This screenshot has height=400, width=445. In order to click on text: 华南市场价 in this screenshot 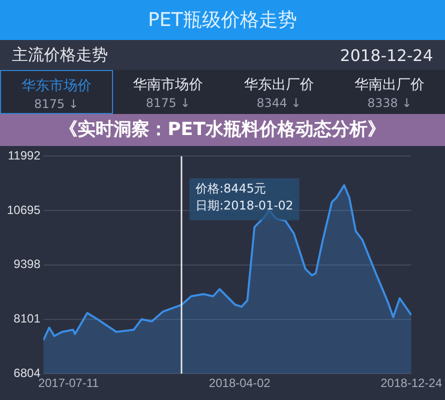, I will do `click(168, 85)`.